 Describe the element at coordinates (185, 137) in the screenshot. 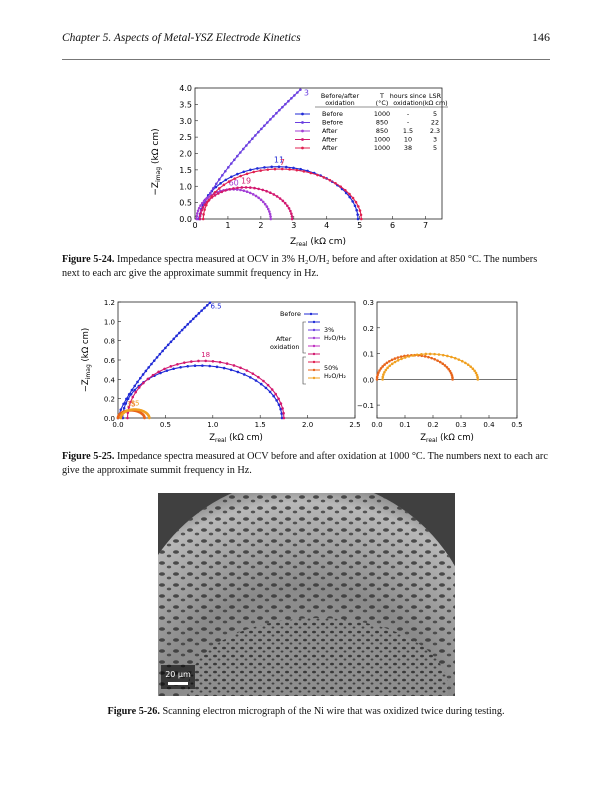

I see `y-tick-label: 2.5` at that location.